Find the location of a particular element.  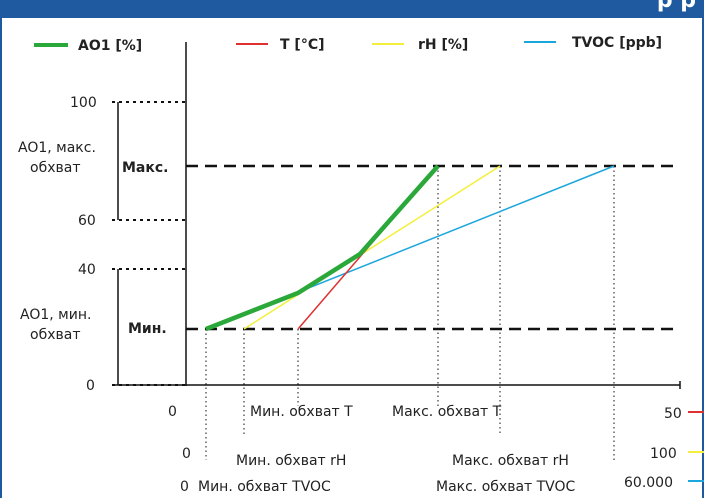

ao1-min-band-label-line1: AO1, мин. is located at coordinates (55, 315).